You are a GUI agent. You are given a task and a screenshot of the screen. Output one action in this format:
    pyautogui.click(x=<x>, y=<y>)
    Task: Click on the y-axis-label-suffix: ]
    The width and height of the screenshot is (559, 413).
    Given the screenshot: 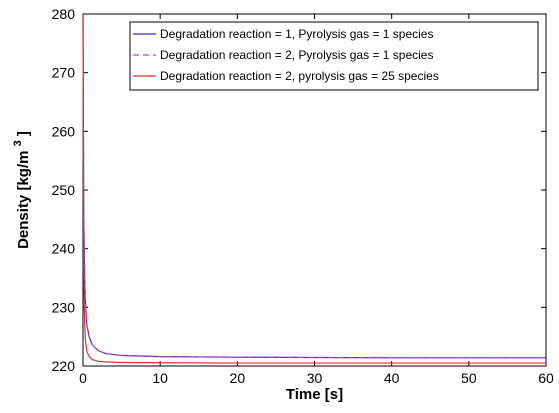 What is the action you would take?
    pyautogui.click(x=23, y=133)
    